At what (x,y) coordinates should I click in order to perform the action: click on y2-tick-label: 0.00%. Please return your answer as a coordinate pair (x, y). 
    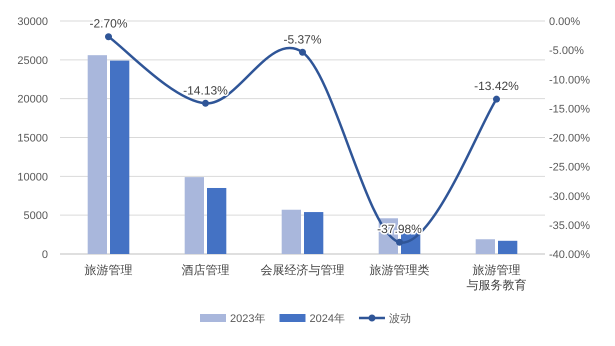
    Looking at the image, I should click on (564, 22).